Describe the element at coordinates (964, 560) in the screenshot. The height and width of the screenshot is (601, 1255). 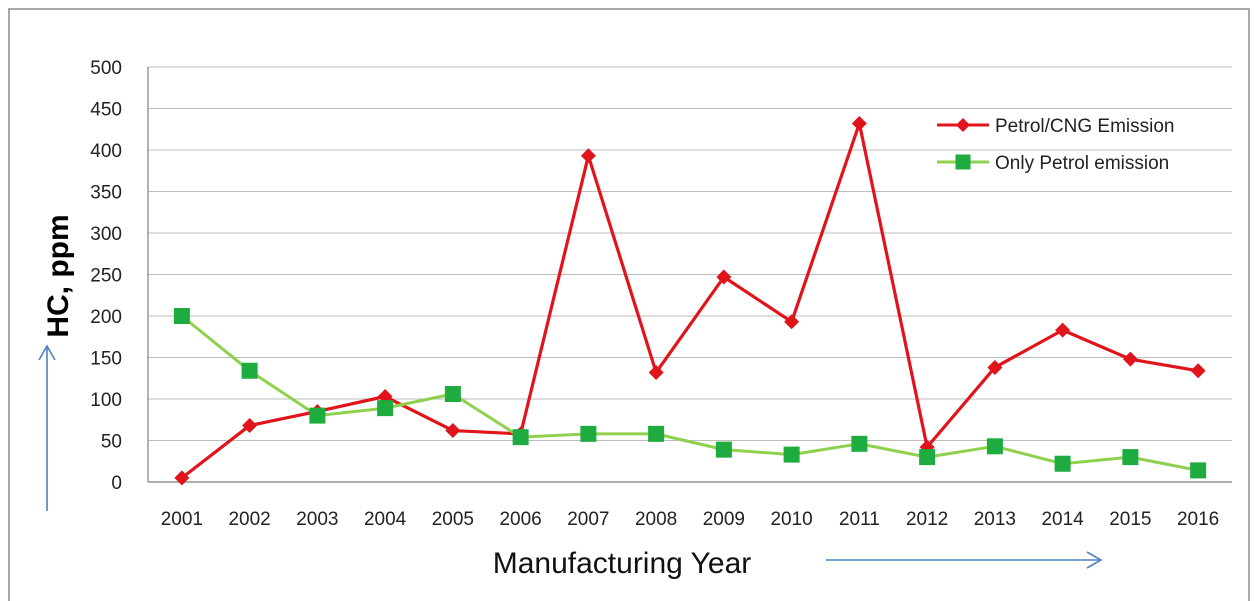
I see `x-direction-arrow` at that location.